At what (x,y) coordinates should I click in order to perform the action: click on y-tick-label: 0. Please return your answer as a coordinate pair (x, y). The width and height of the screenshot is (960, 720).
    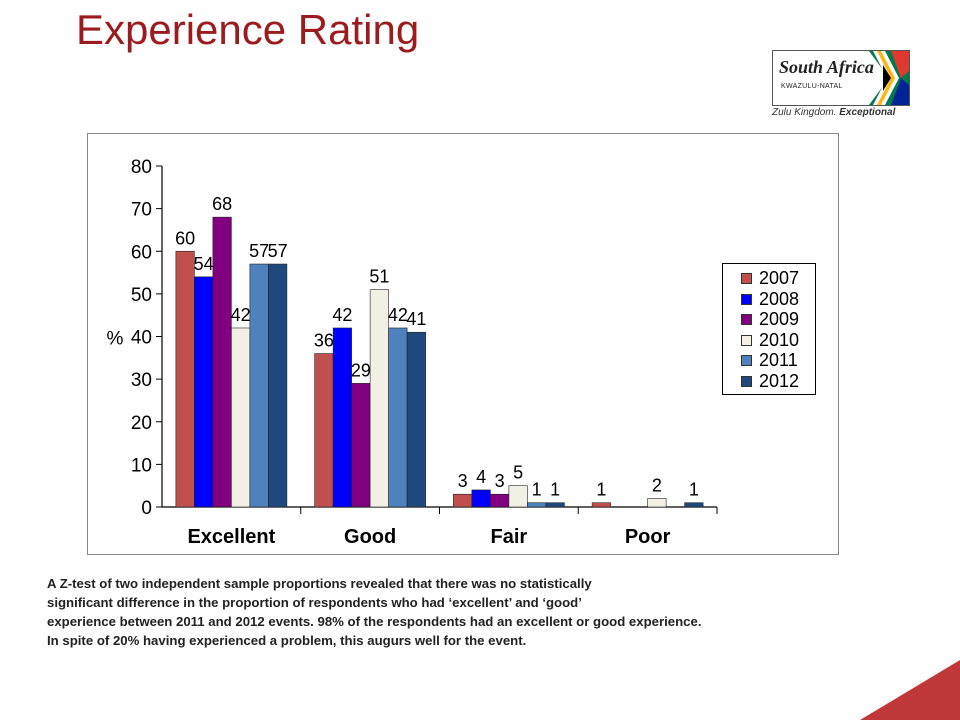
    Looking at the image, I should click on (146, 508).